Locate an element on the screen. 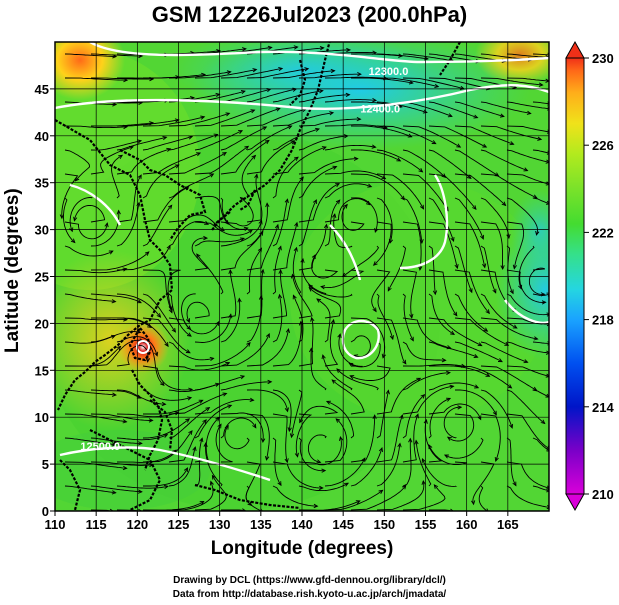 The image size is (619, 605). y-tick-label: 10 is located at coordinates (42, 417).